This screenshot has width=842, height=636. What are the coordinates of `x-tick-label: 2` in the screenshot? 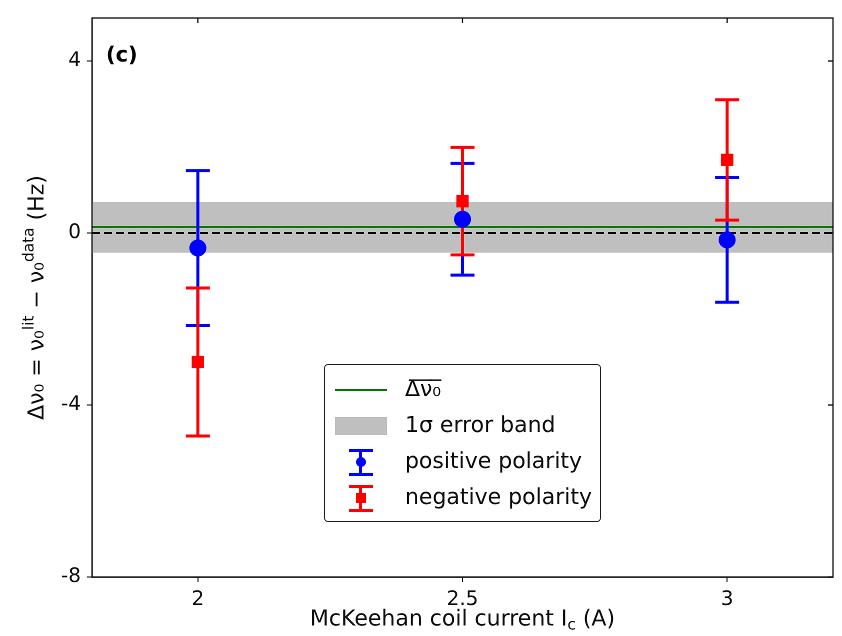 It's located at (197, 598).